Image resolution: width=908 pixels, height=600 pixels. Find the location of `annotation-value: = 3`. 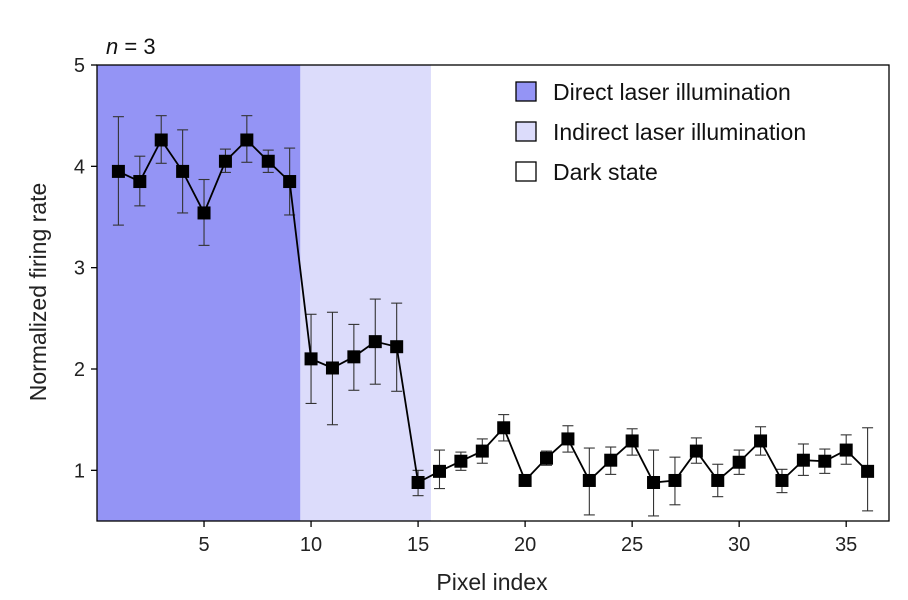

annotation-value: = 3 is located at coordinates (136, 46).